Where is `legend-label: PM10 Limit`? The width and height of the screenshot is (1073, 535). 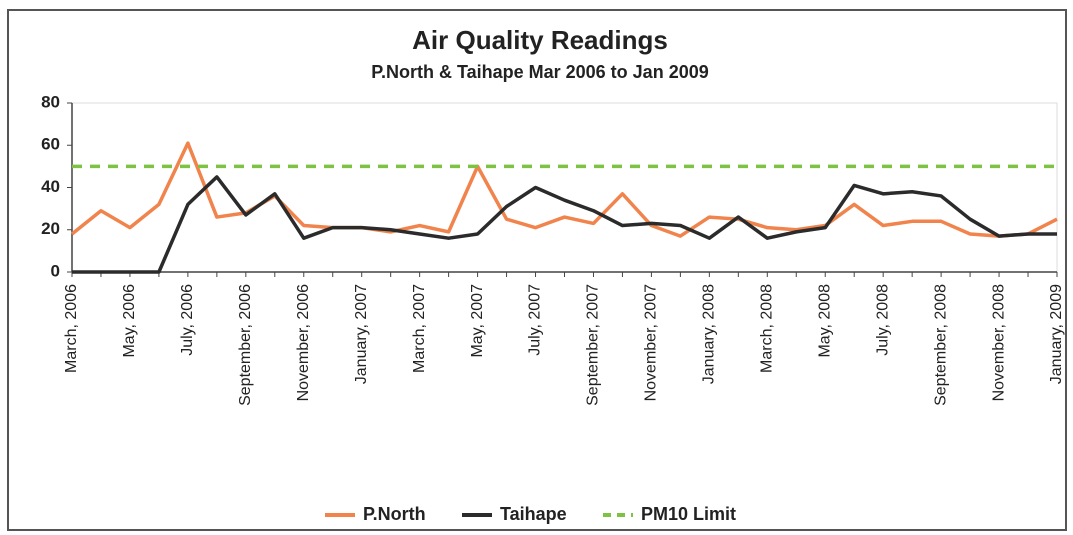
legend-label: PM10 Limit is located at coordinates (688, 514).